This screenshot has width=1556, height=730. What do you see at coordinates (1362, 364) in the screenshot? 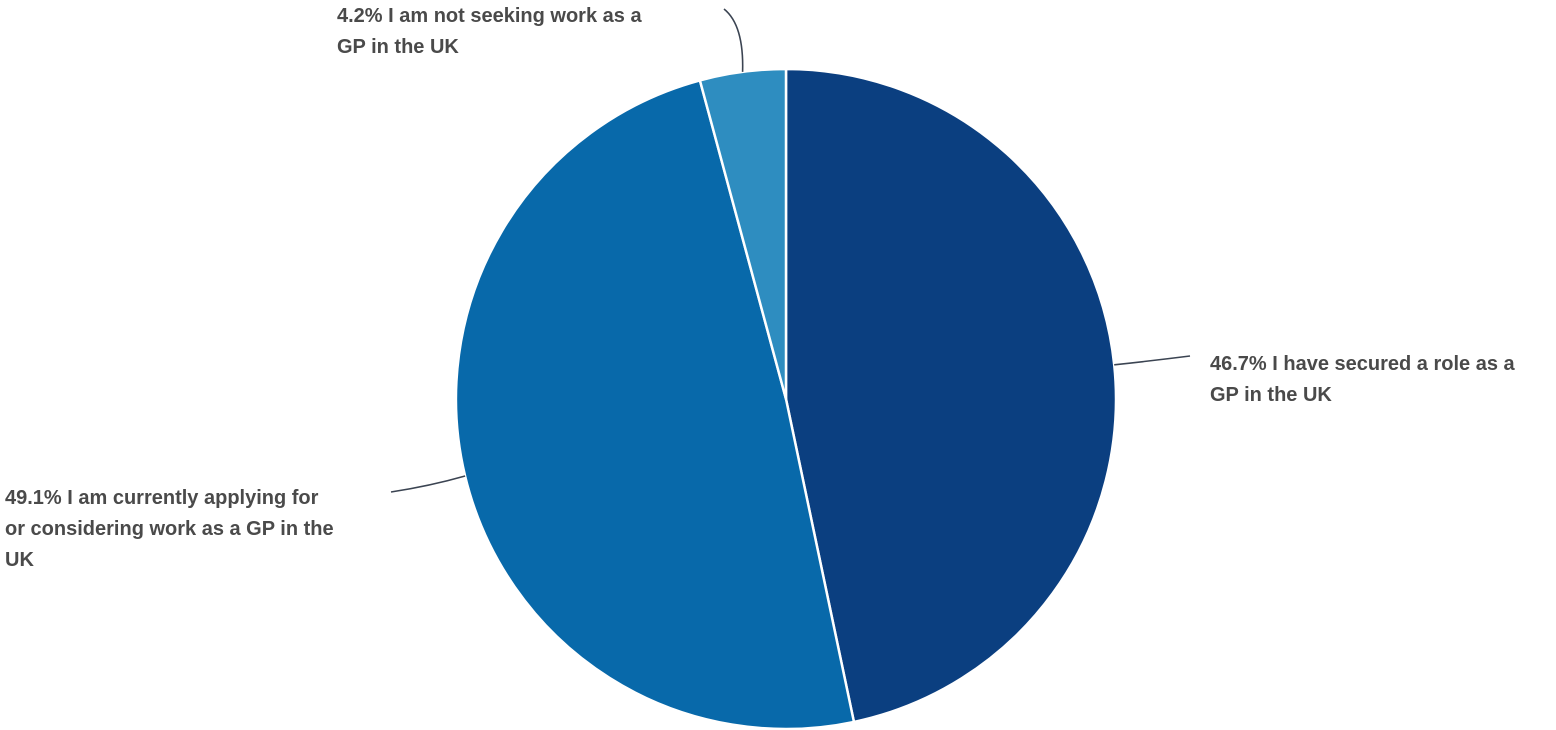
I see `label-line: 46.7% I have secured a role as a` at bounding box center [1362, 364].